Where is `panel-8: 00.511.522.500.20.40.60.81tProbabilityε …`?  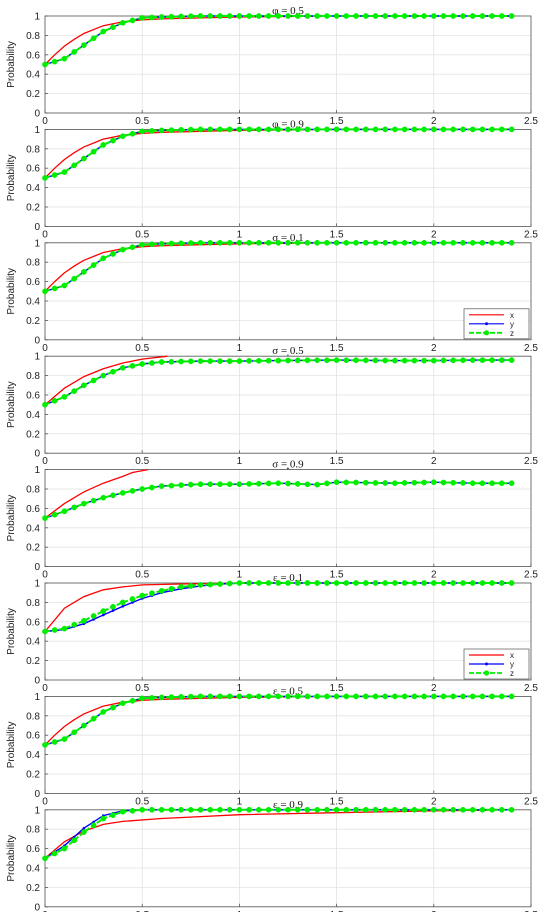 panel-8: 00.511.522.500.20.40.60.81tProbabilityε … is located at coordinates (272, 855).